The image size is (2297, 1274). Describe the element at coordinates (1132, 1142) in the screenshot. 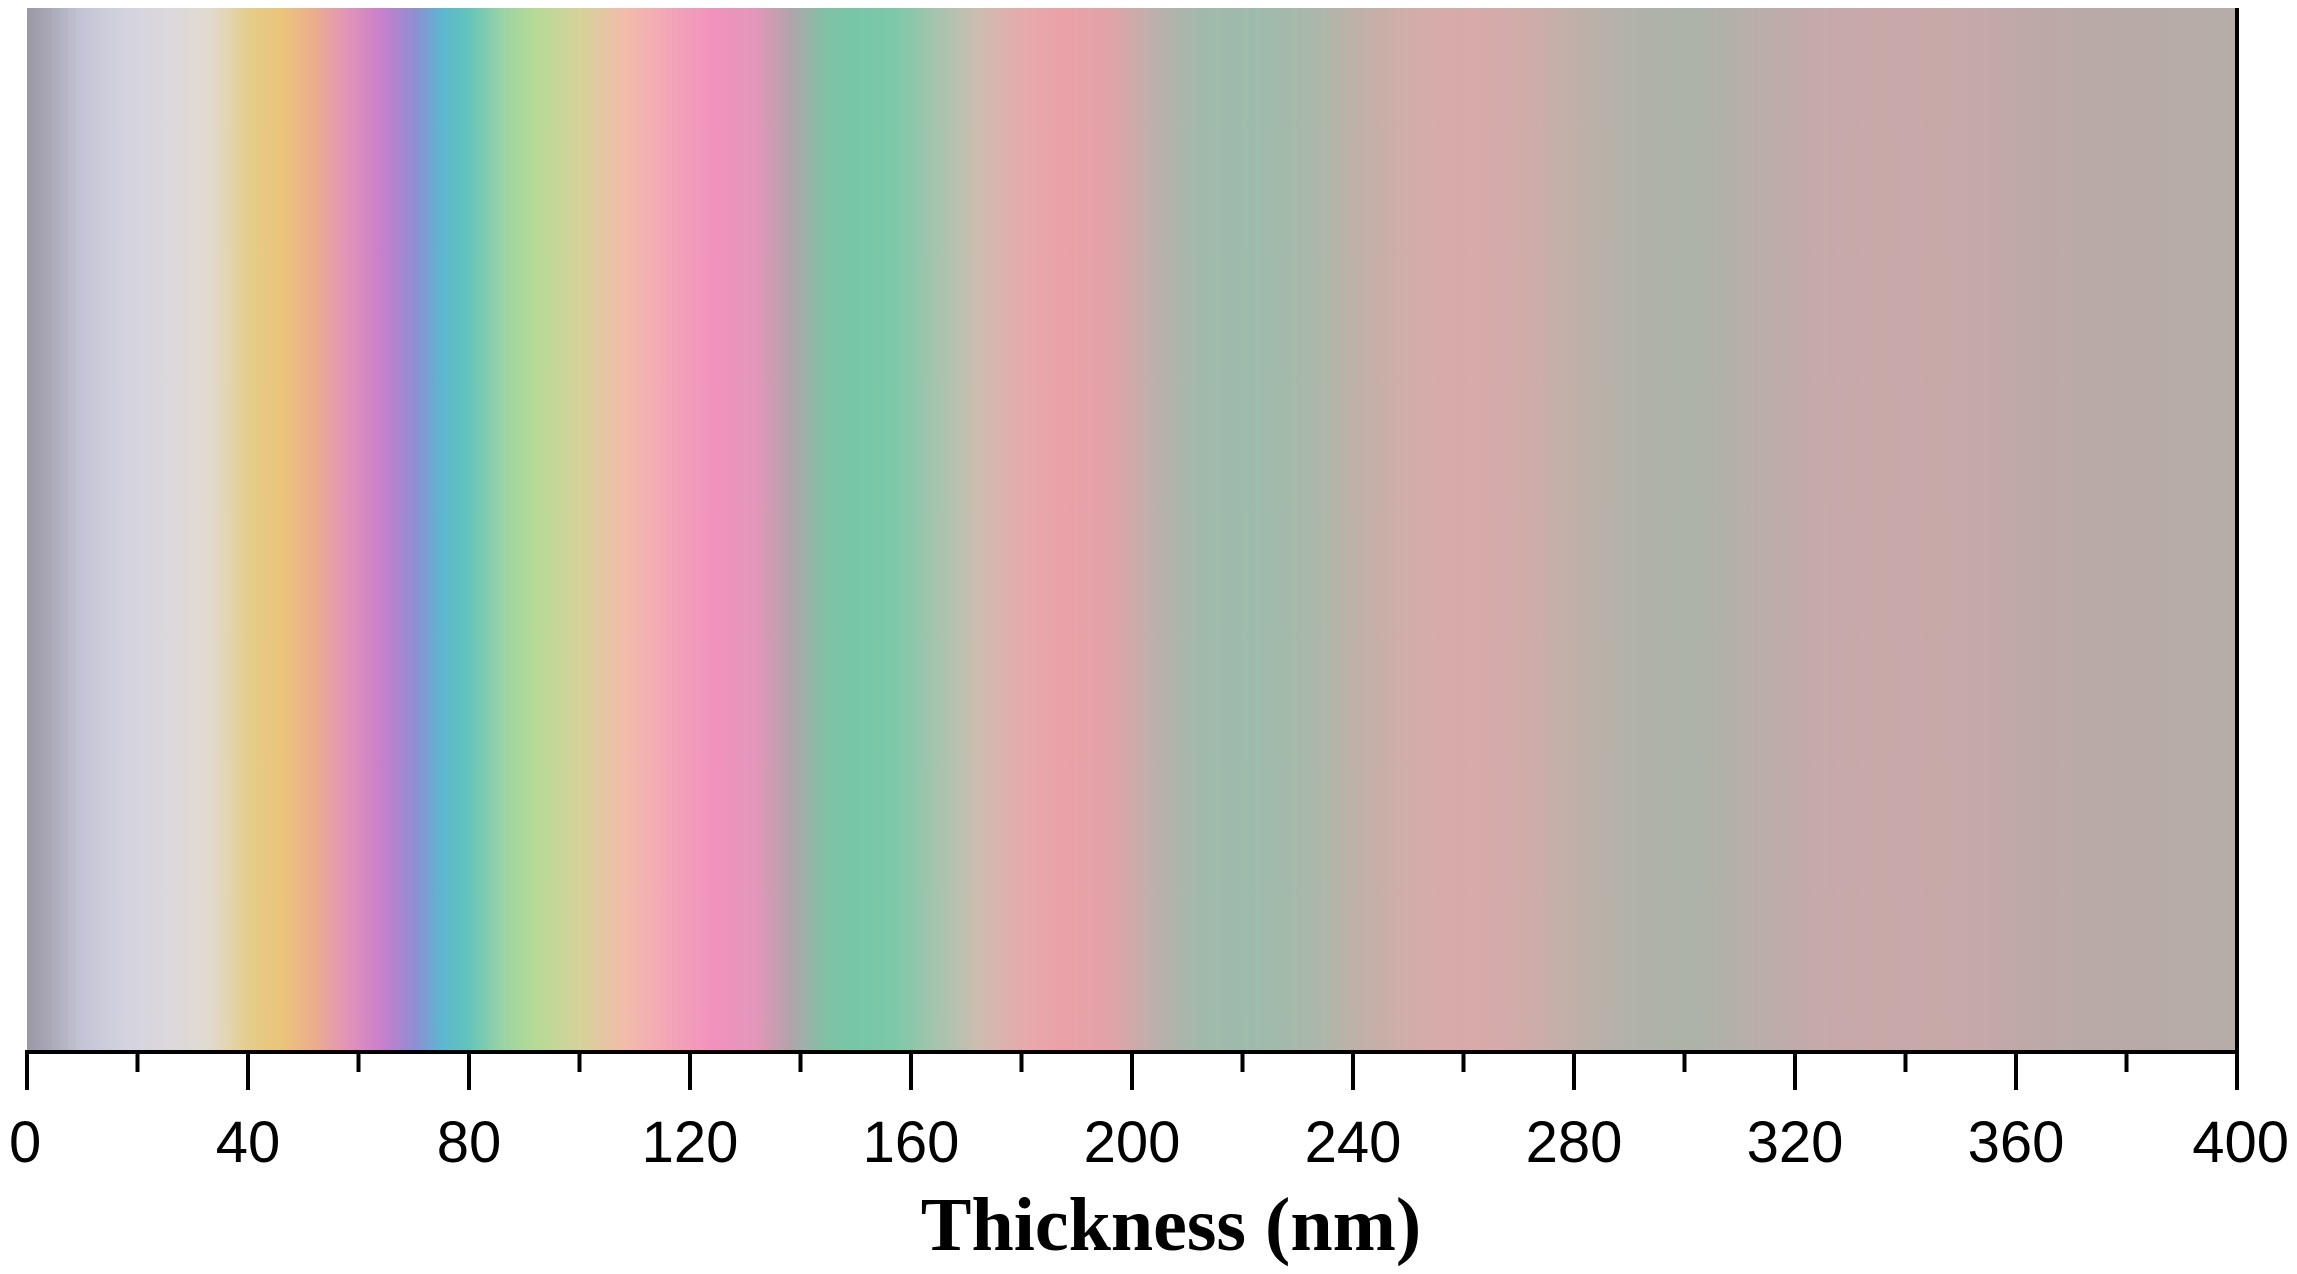

I see `tick-label: 200` at that location.